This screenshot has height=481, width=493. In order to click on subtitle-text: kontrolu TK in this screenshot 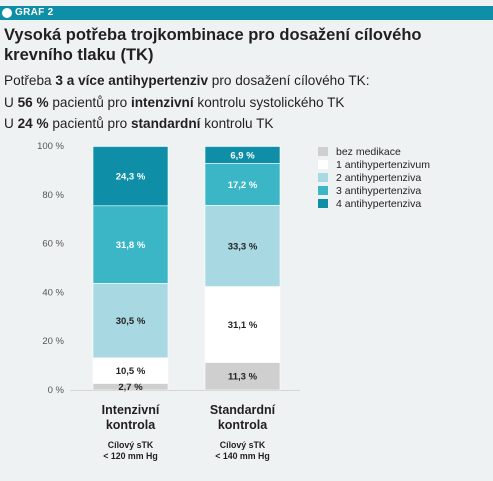, I will do `click(237, 123)`.